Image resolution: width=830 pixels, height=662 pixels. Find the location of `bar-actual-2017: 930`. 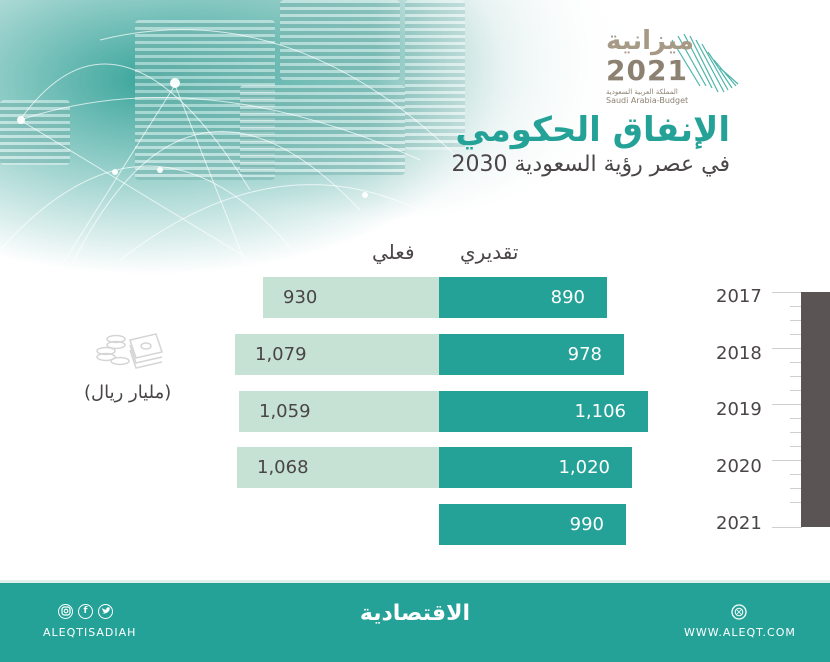

bar-actual-2017: 930 is located at coordinates (351, 297).